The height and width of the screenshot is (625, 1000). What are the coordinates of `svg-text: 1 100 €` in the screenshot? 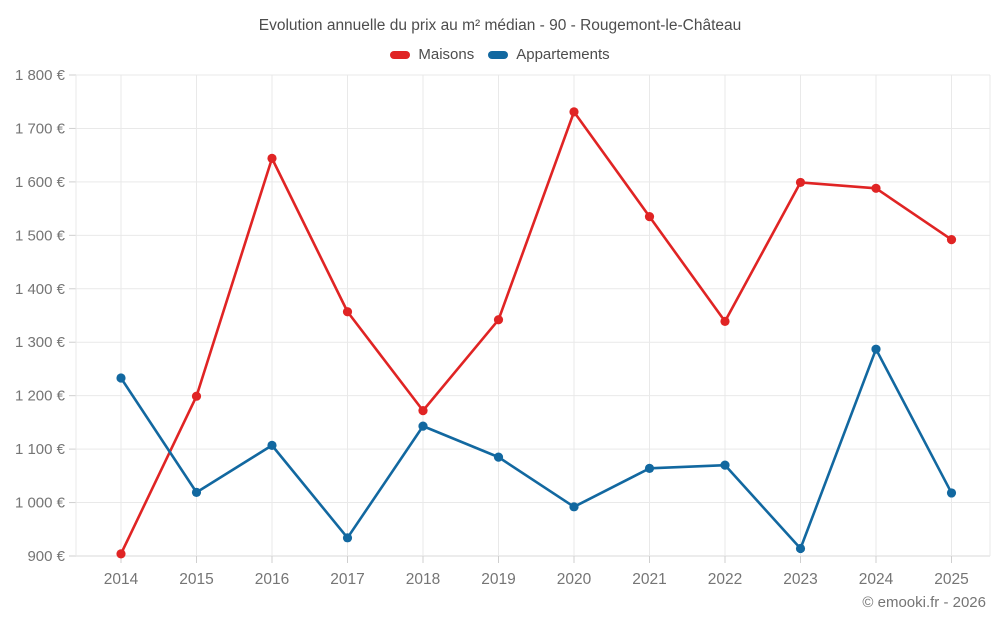 It's located at (40, 449).